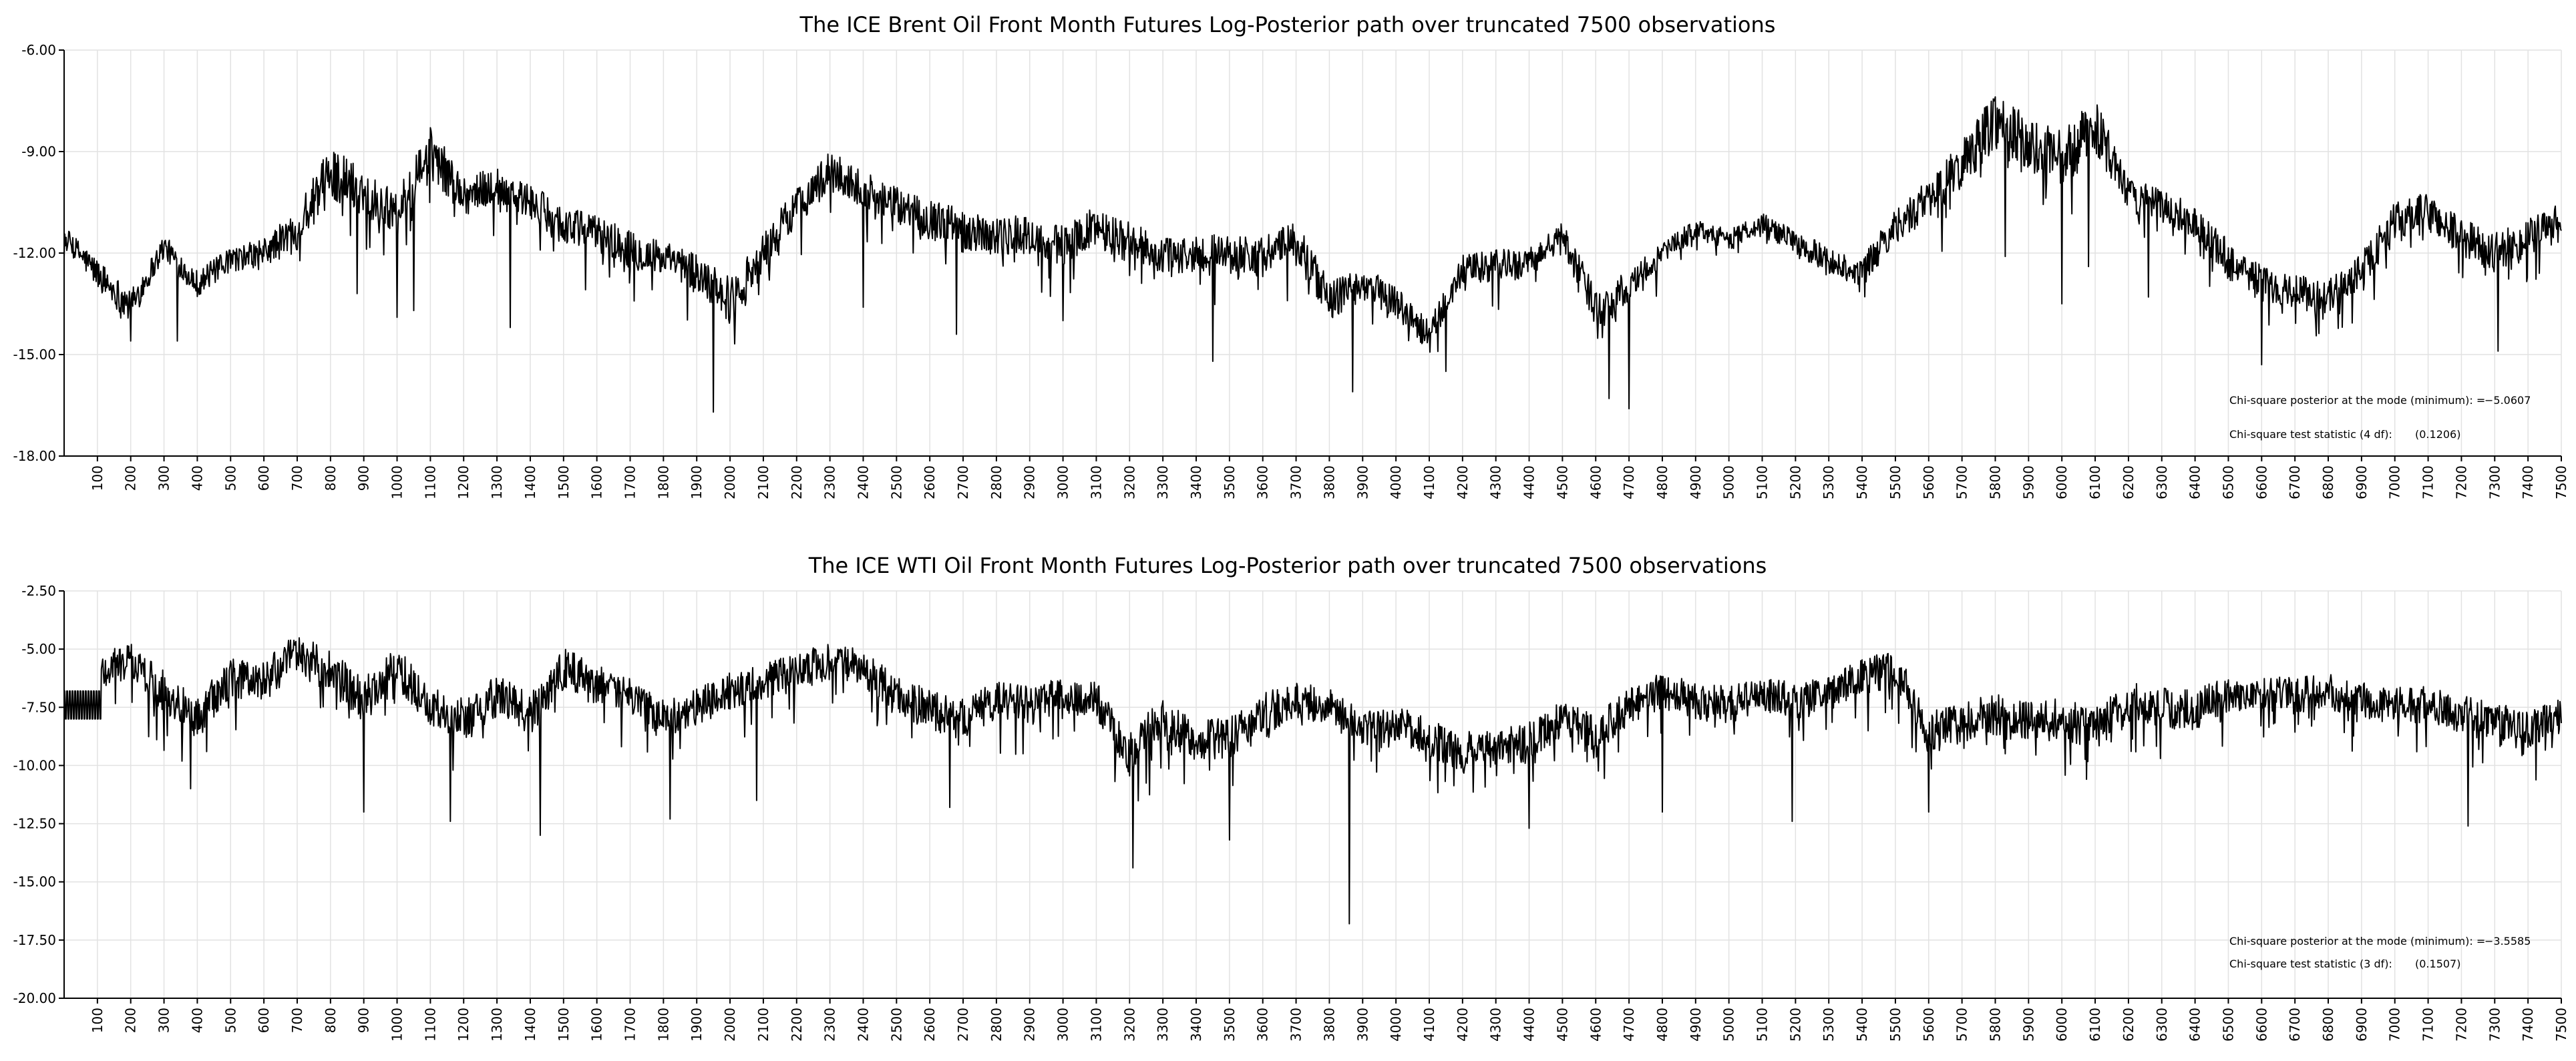  I want to click on x-tick-label: 700, so click(297, 478).